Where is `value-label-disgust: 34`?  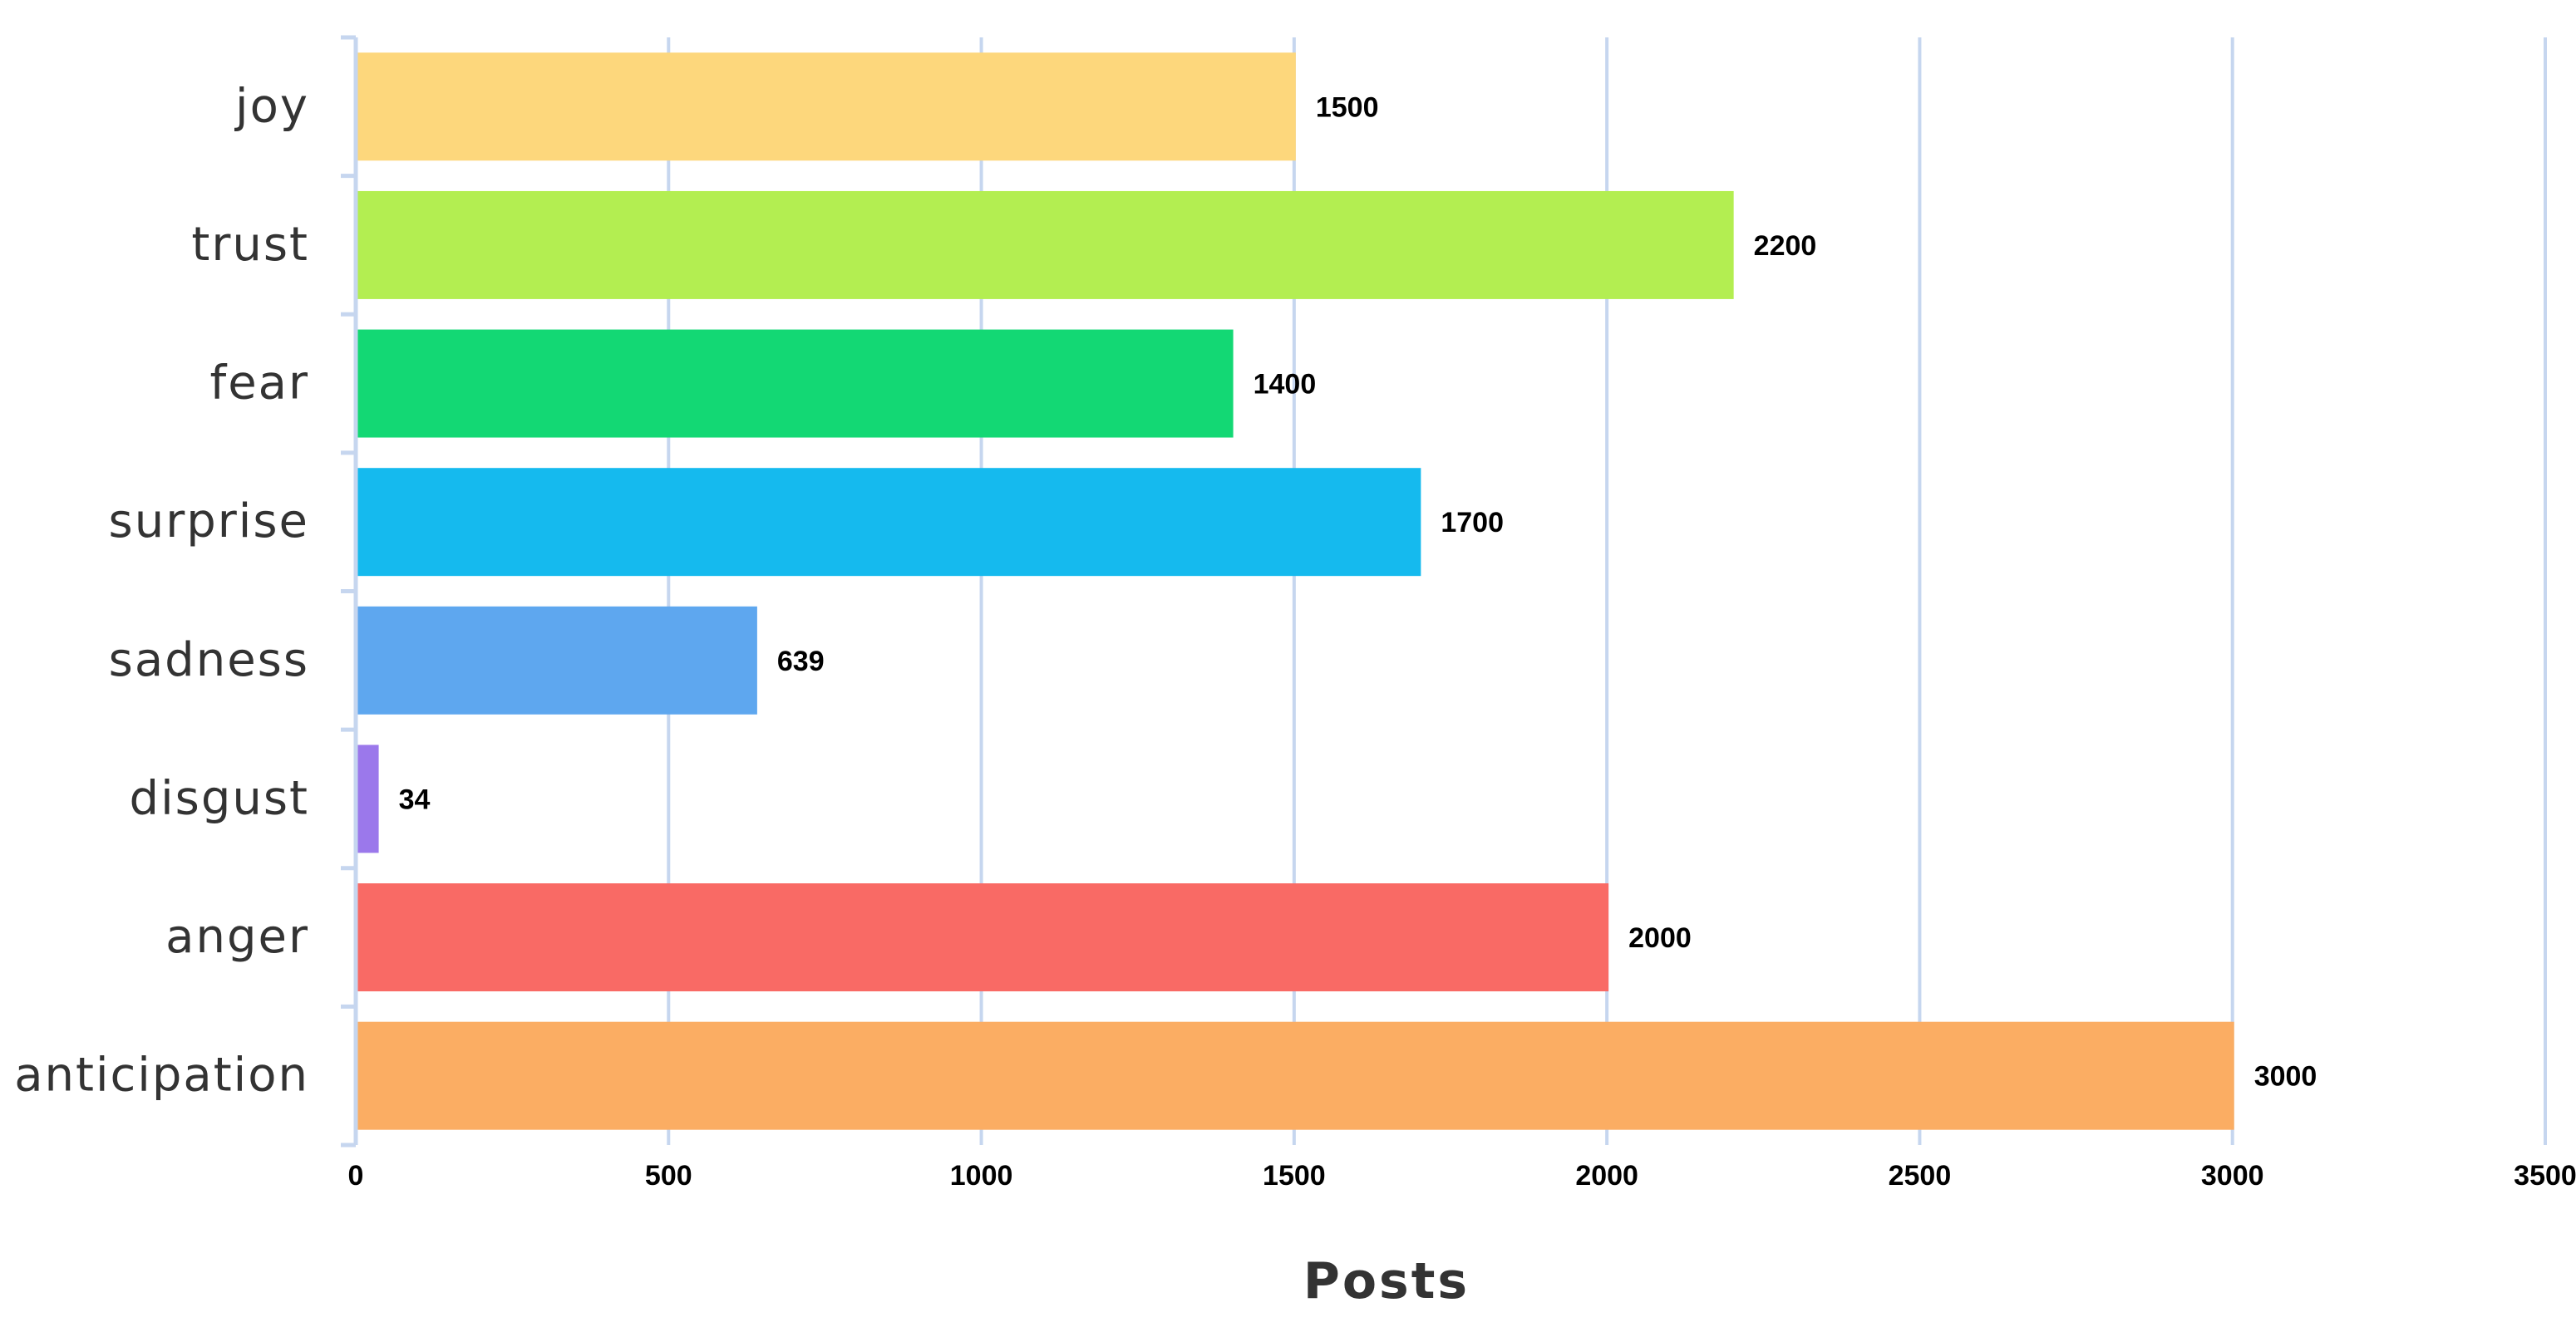 value-label-disgust: 34 is located at coordinates (415, 799).